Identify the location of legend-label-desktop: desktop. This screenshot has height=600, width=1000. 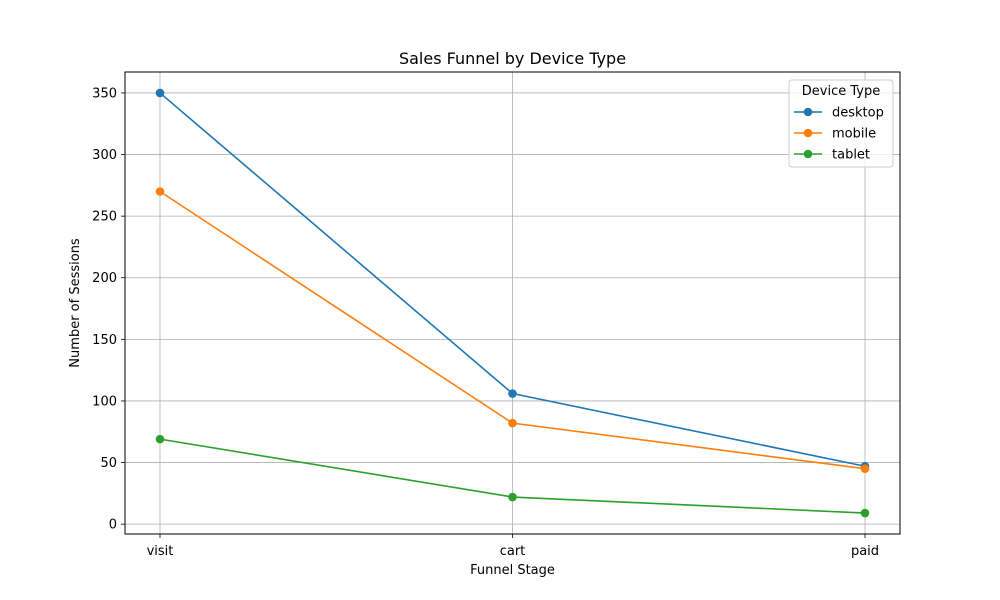
(858, 113).